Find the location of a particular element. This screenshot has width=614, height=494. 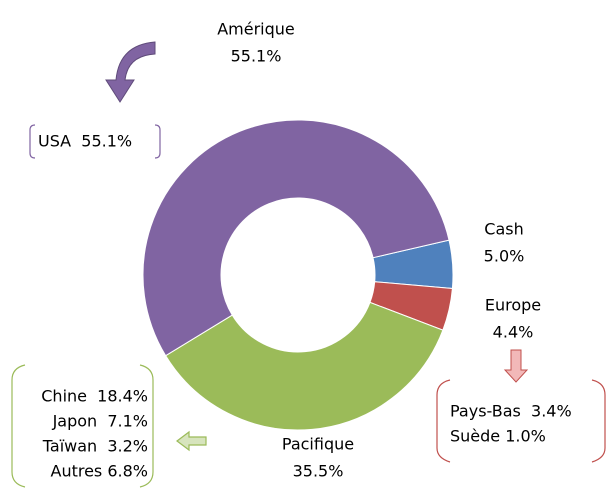

category-label: Europe is located at coordinates (513, 305).